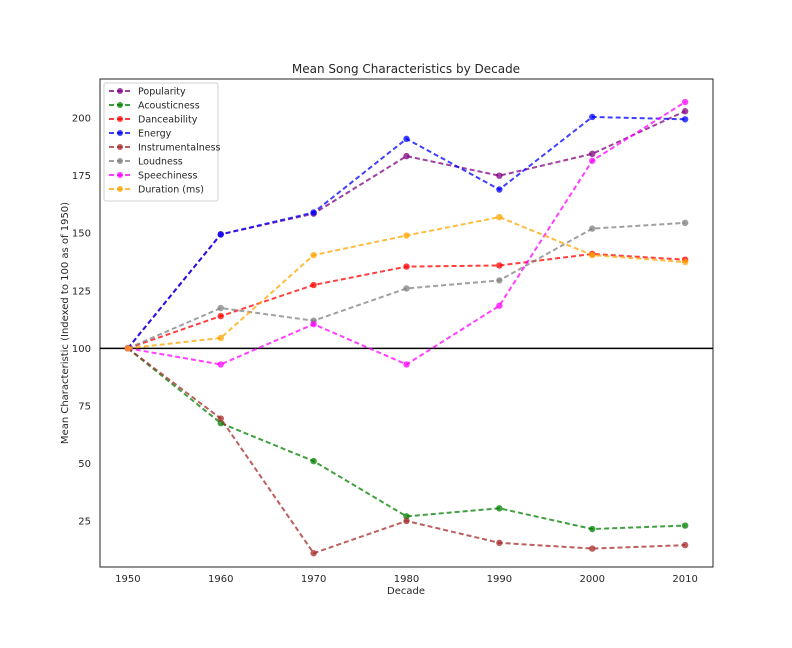 This screenshot has width=792, height=648. I want to click on legend-label: Duration (ms), so click(171, 190).